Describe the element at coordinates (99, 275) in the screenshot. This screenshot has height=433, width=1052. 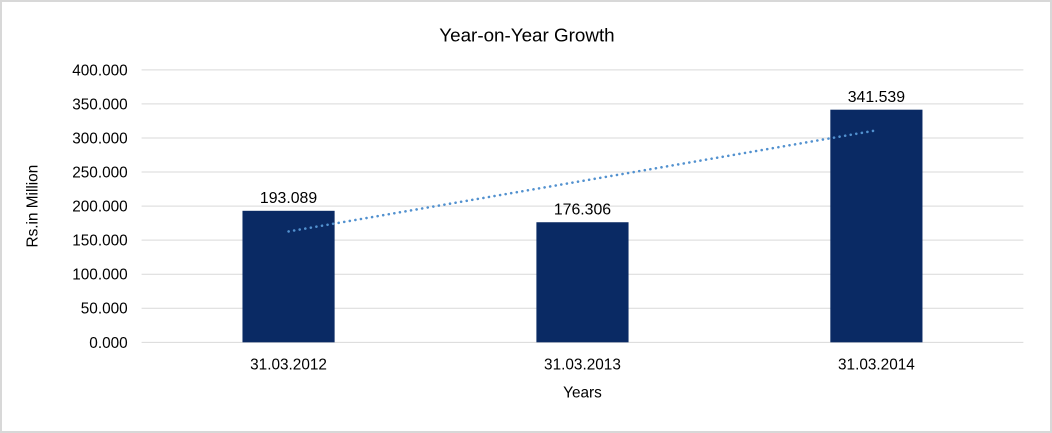
I see `y-tick-label: 100.000` at that location.